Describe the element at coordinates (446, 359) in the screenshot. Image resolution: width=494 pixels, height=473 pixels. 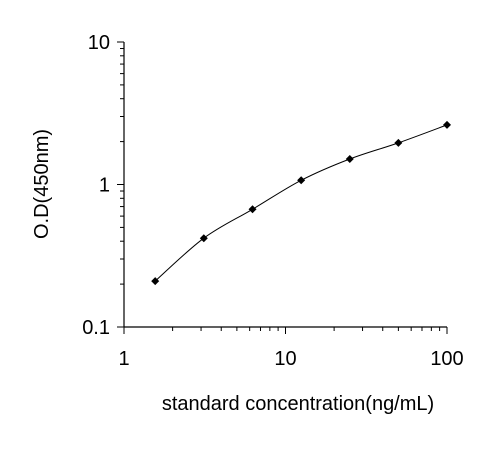
I see `x-tick-label: 100` at that location.